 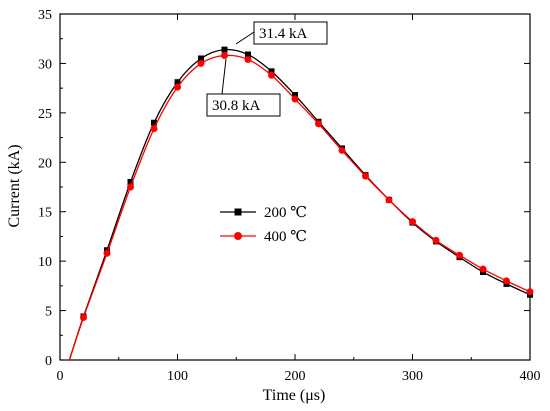 What do you see at coordinates (48, 312) in the screenshot?
I see `y-tick-label: 5` at bounding box center [48, 312].